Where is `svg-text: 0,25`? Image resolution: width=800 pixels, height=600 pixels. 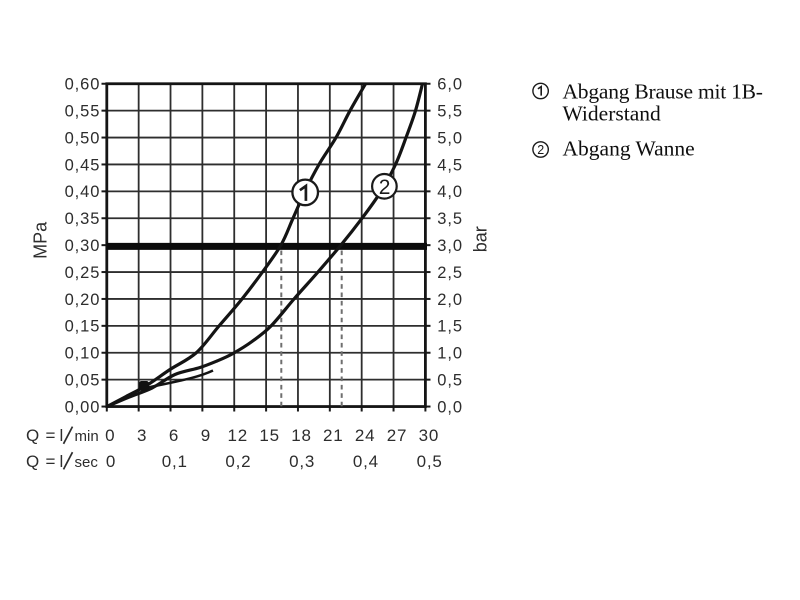
svg-text: 0,25 is located at coordinates (83, 273).